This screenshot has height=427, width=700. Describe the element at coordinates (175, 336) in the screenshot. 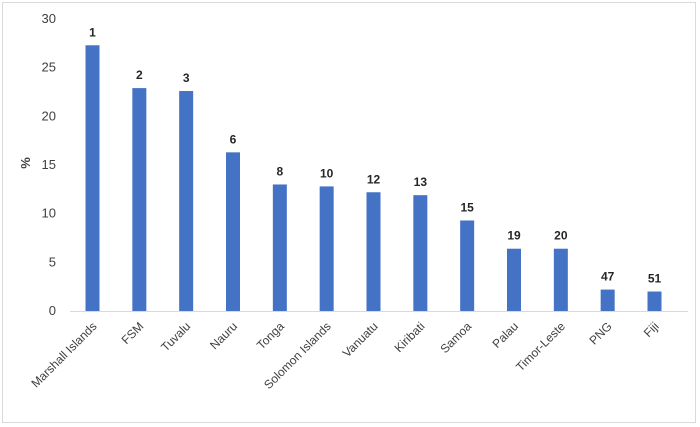

I see `x-tick-label: Tuvalu` at that location.